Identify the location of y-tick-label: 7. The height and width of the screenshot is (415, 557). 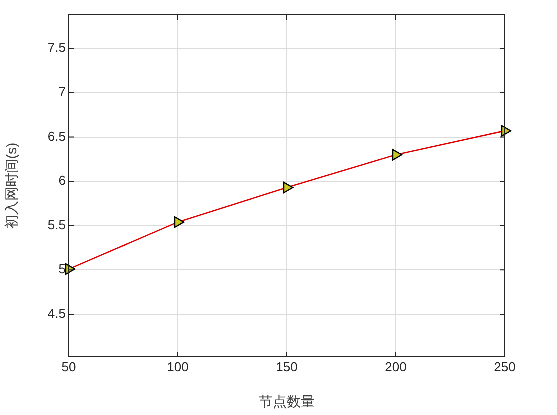
(62, 92).